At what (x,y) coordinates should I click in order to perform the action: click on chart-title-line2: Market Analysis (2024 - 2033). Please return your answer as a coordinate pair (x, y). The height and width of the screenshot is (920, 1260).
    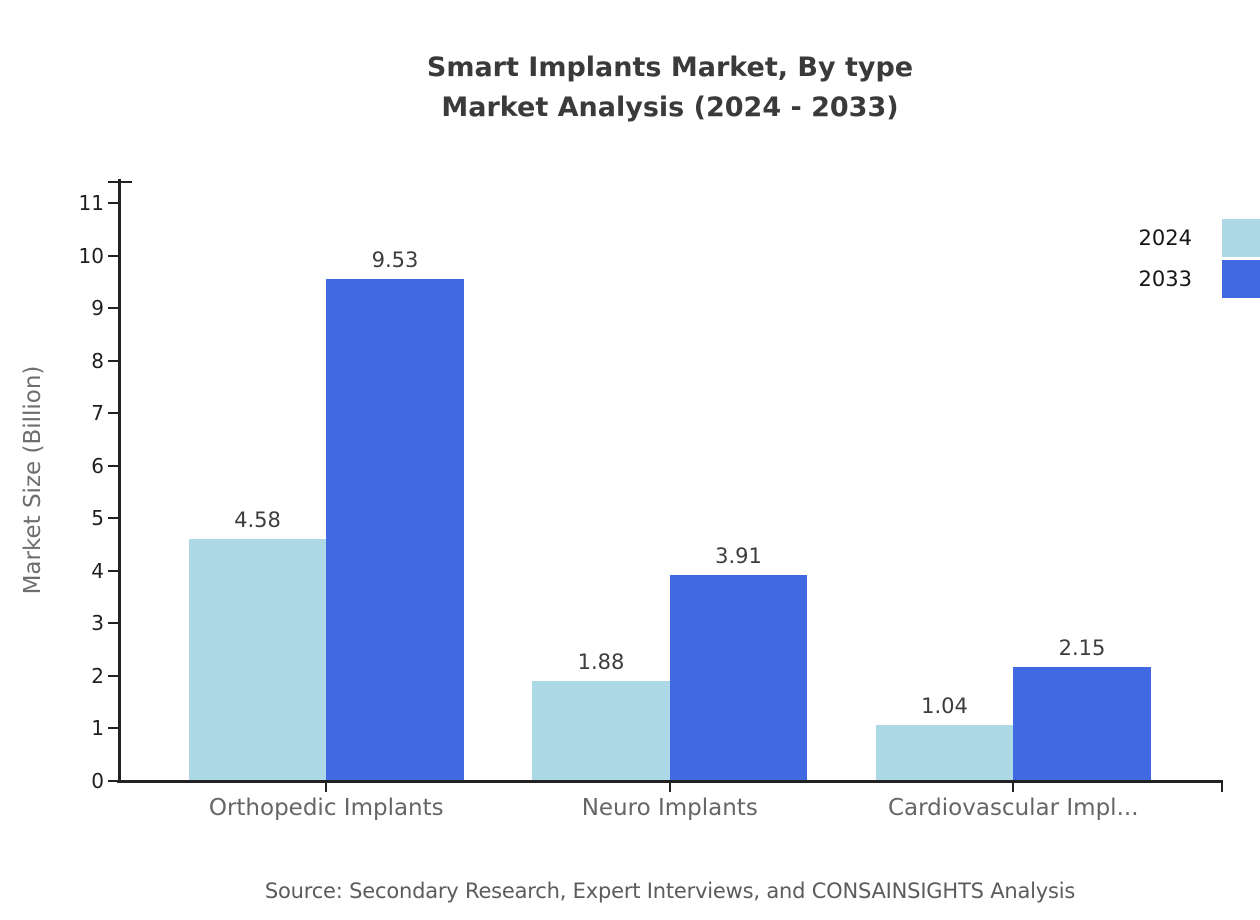
    Looking at the image, I should click on (670, 107).